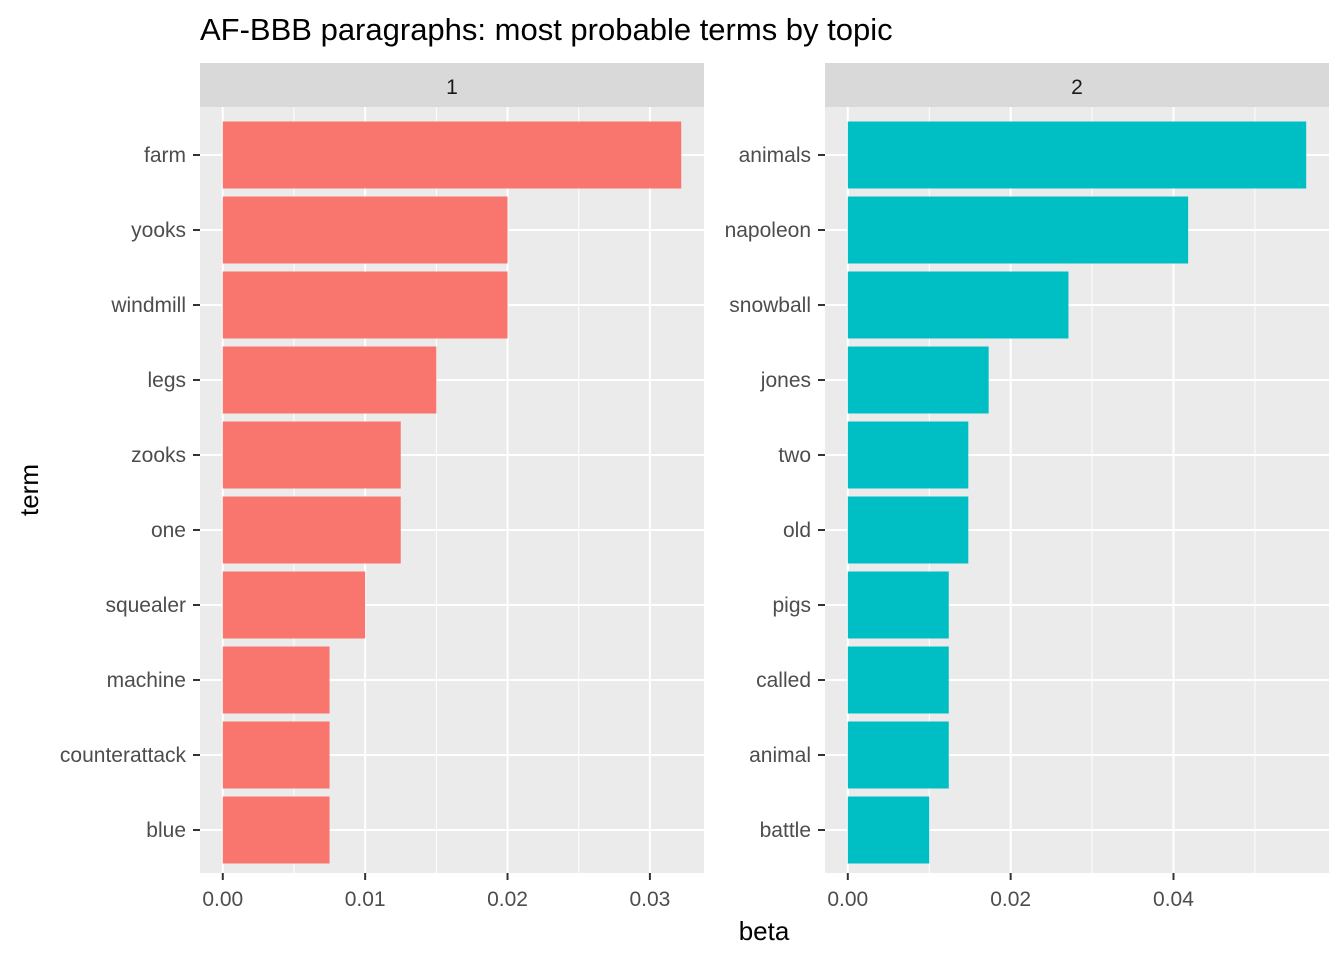  What do you see at coordinates (775, 155) in the screenshot?
I see `y-tick-label: animals` at bounding box center [775, 155].